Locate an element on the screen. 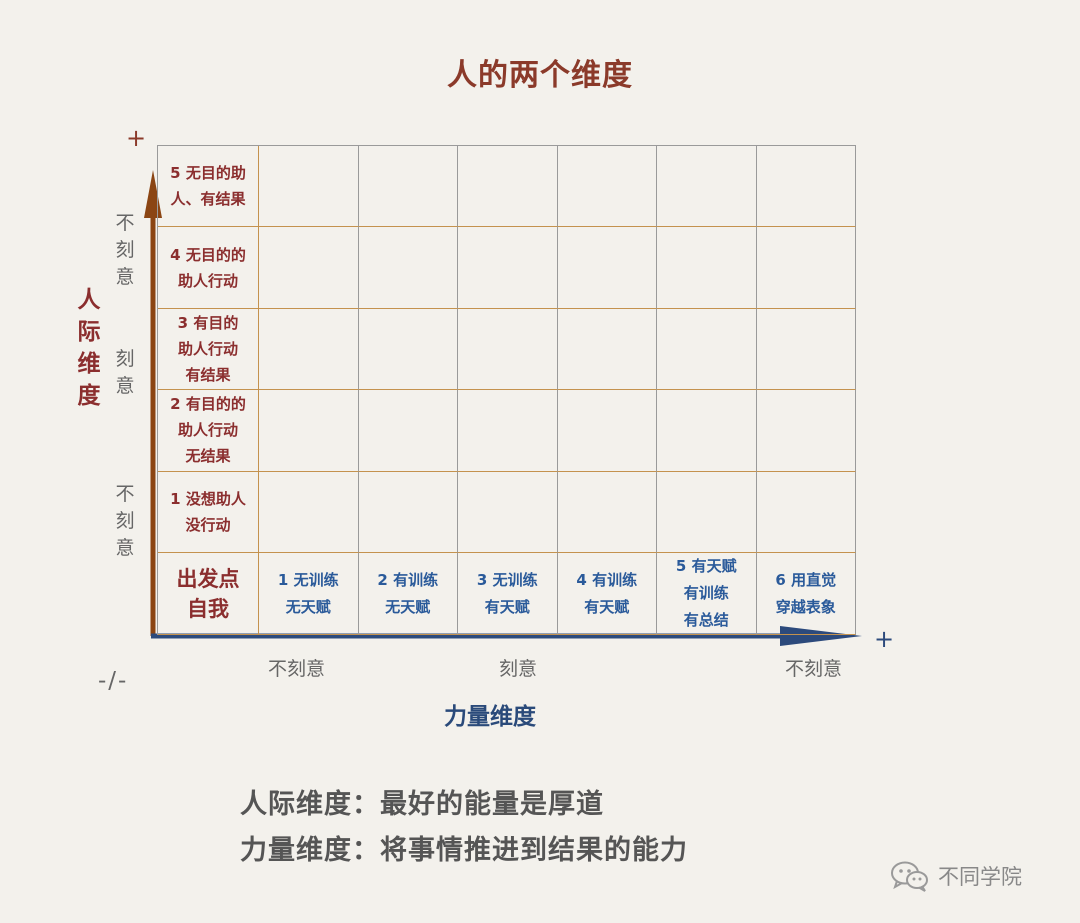 This screenshot has height=923, width=1080. row-header: 3 有目的 助人行动 有结果 is located at coordinates (208, 349).